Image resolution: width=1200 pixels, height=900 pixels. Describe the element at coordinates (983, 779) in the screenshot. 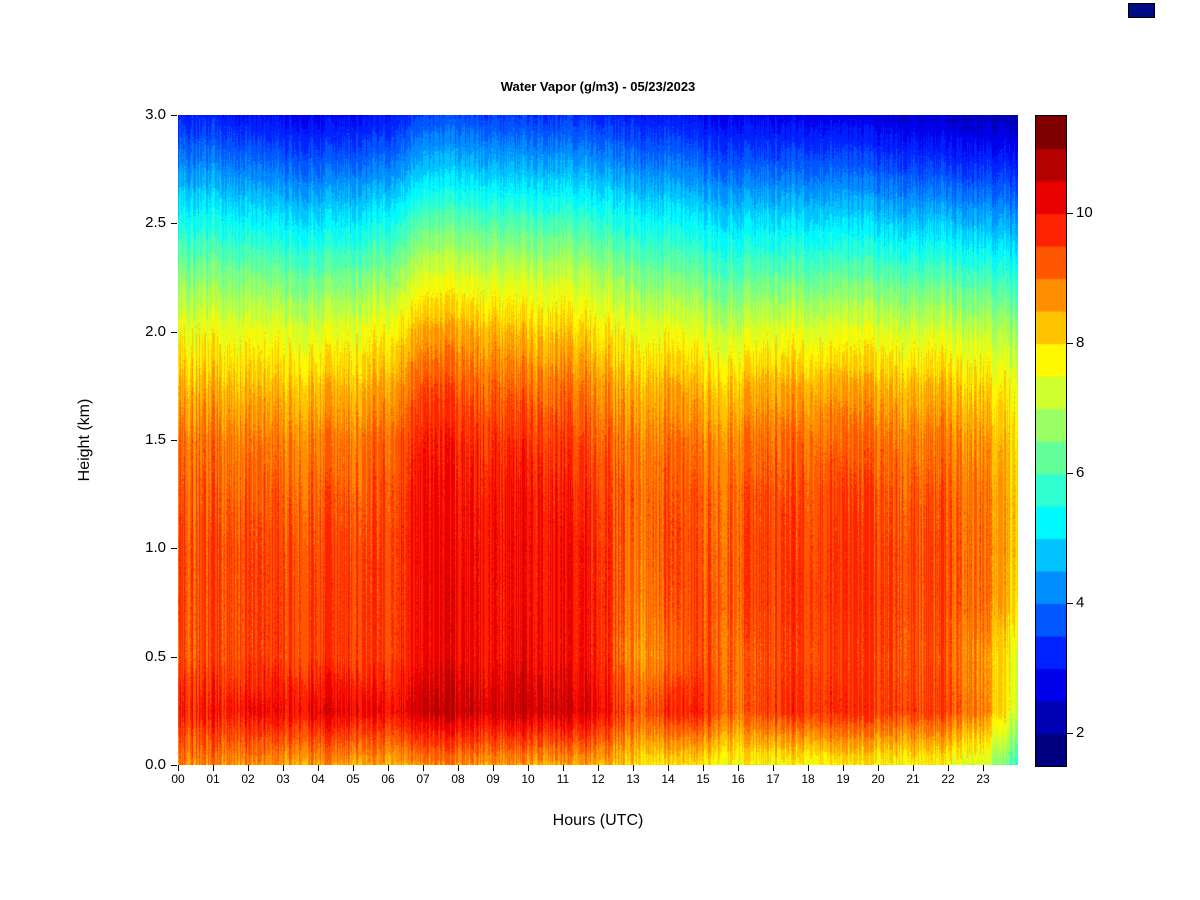

I see `x-tick-label: 23` at that location.